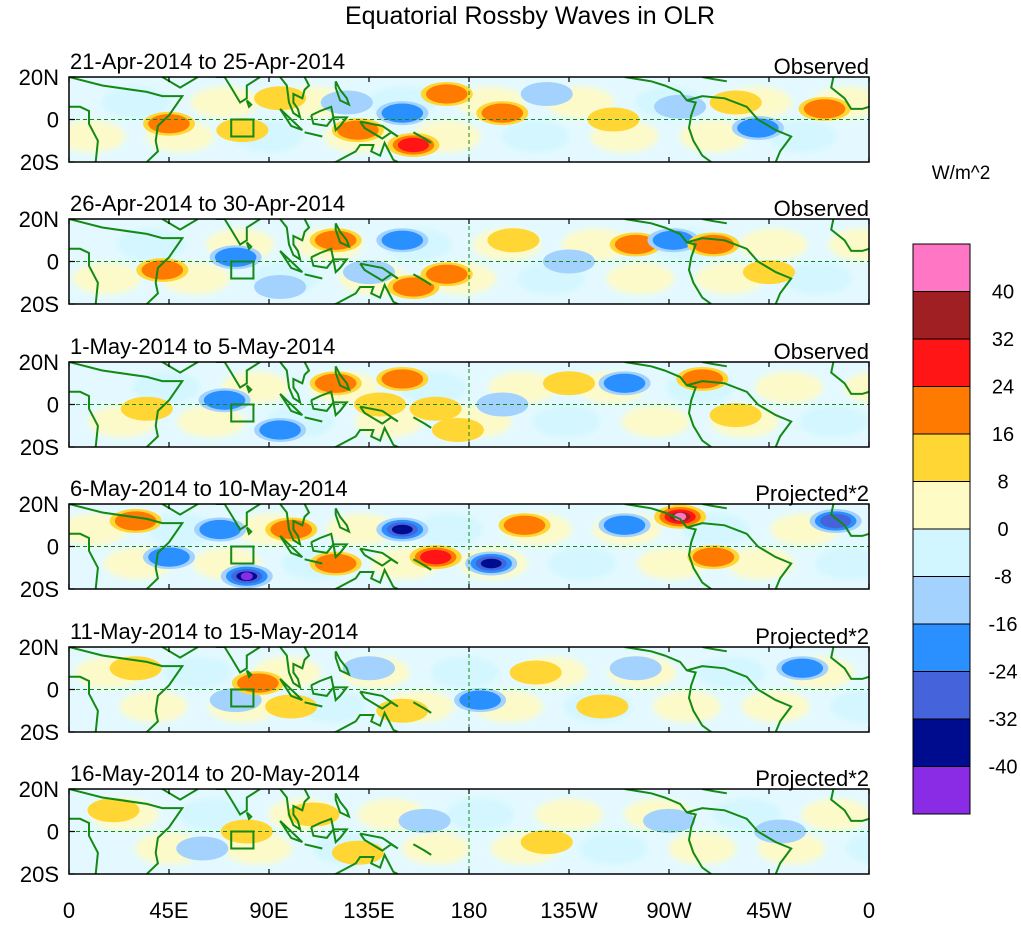 The width and height of the screenshot is (1021, 927). Describe the element at coordinates (1003, 578) in the screenshot. I see `colorbar-level-label: -8` at that location.